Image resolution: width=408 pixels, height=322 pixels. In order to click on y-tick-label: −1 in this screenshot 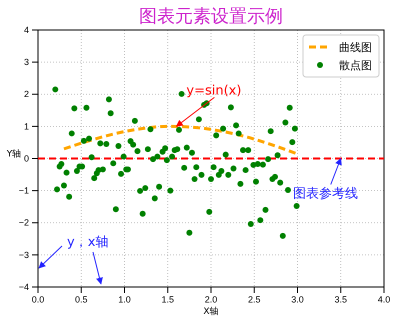, I will do `click(23, 191)`.